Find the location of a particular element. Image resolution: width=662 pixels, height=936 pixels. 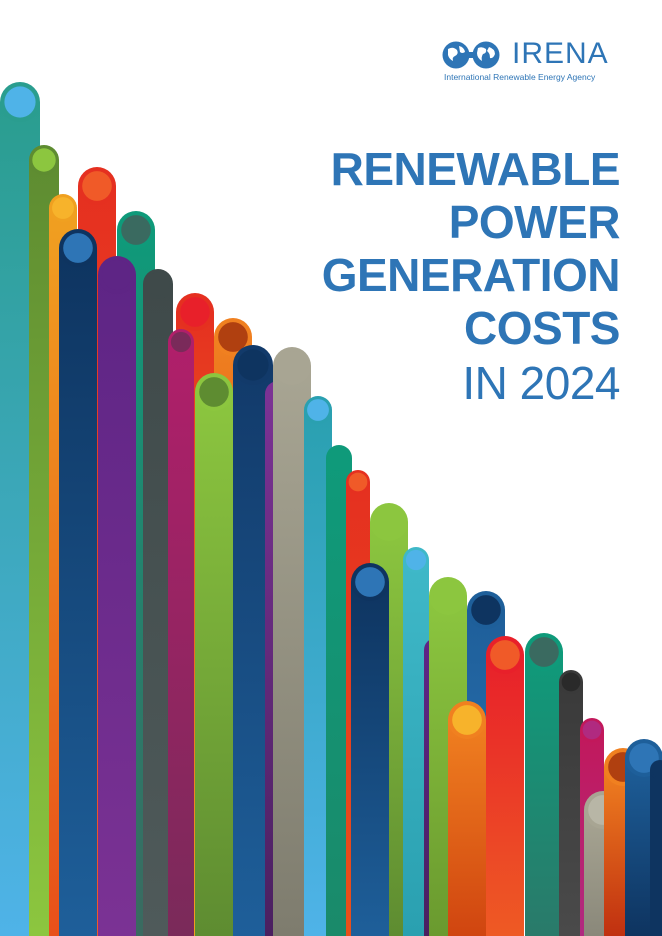

title-line-3: GENERATION is located at coordinates (471, 275).